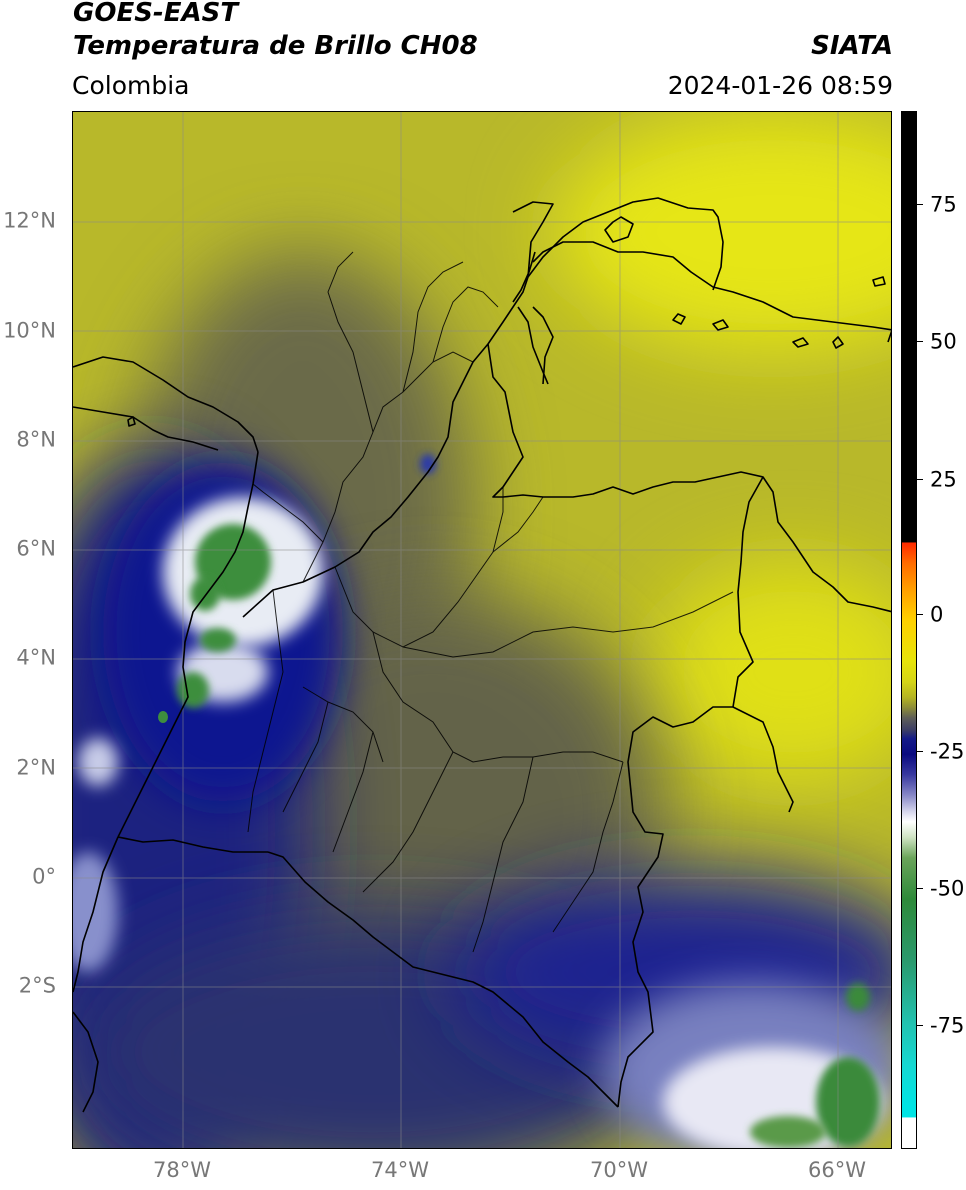  What do you see at coordinates (36, 767) in the screenshot?
I see `lat-label-2n: 2°N` at bounding box center [36, 767].